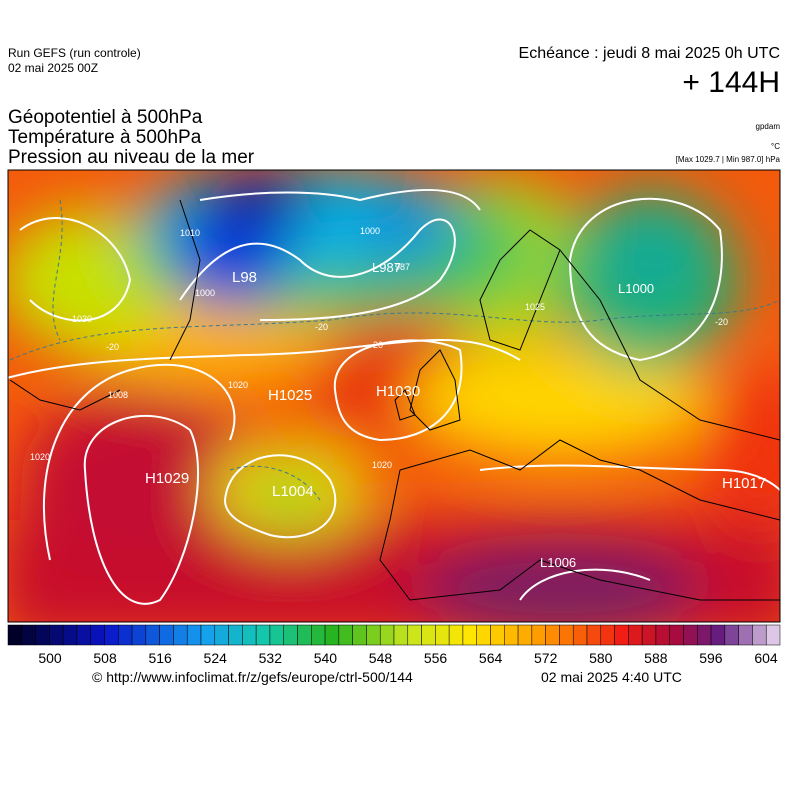 The image size is (788, 789). Describe the element at coordinates (381, 658) in the screenshot. I see `colorbar-tick-label: 548` at that location.